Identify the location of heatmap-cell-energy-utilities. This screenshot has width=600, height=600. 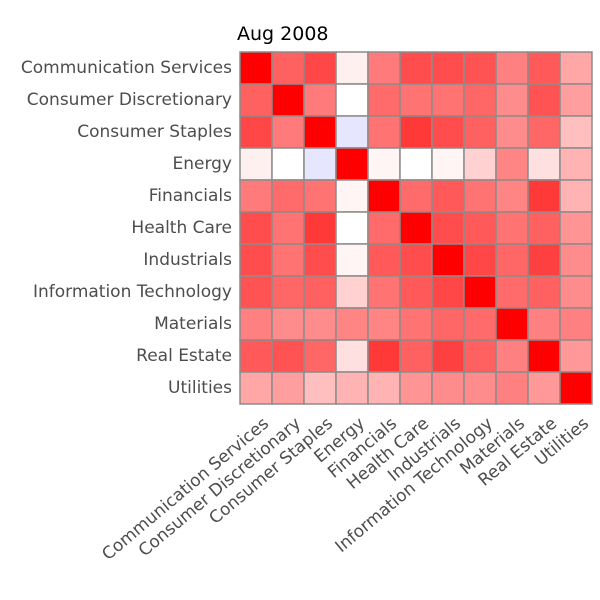
(576, 164).